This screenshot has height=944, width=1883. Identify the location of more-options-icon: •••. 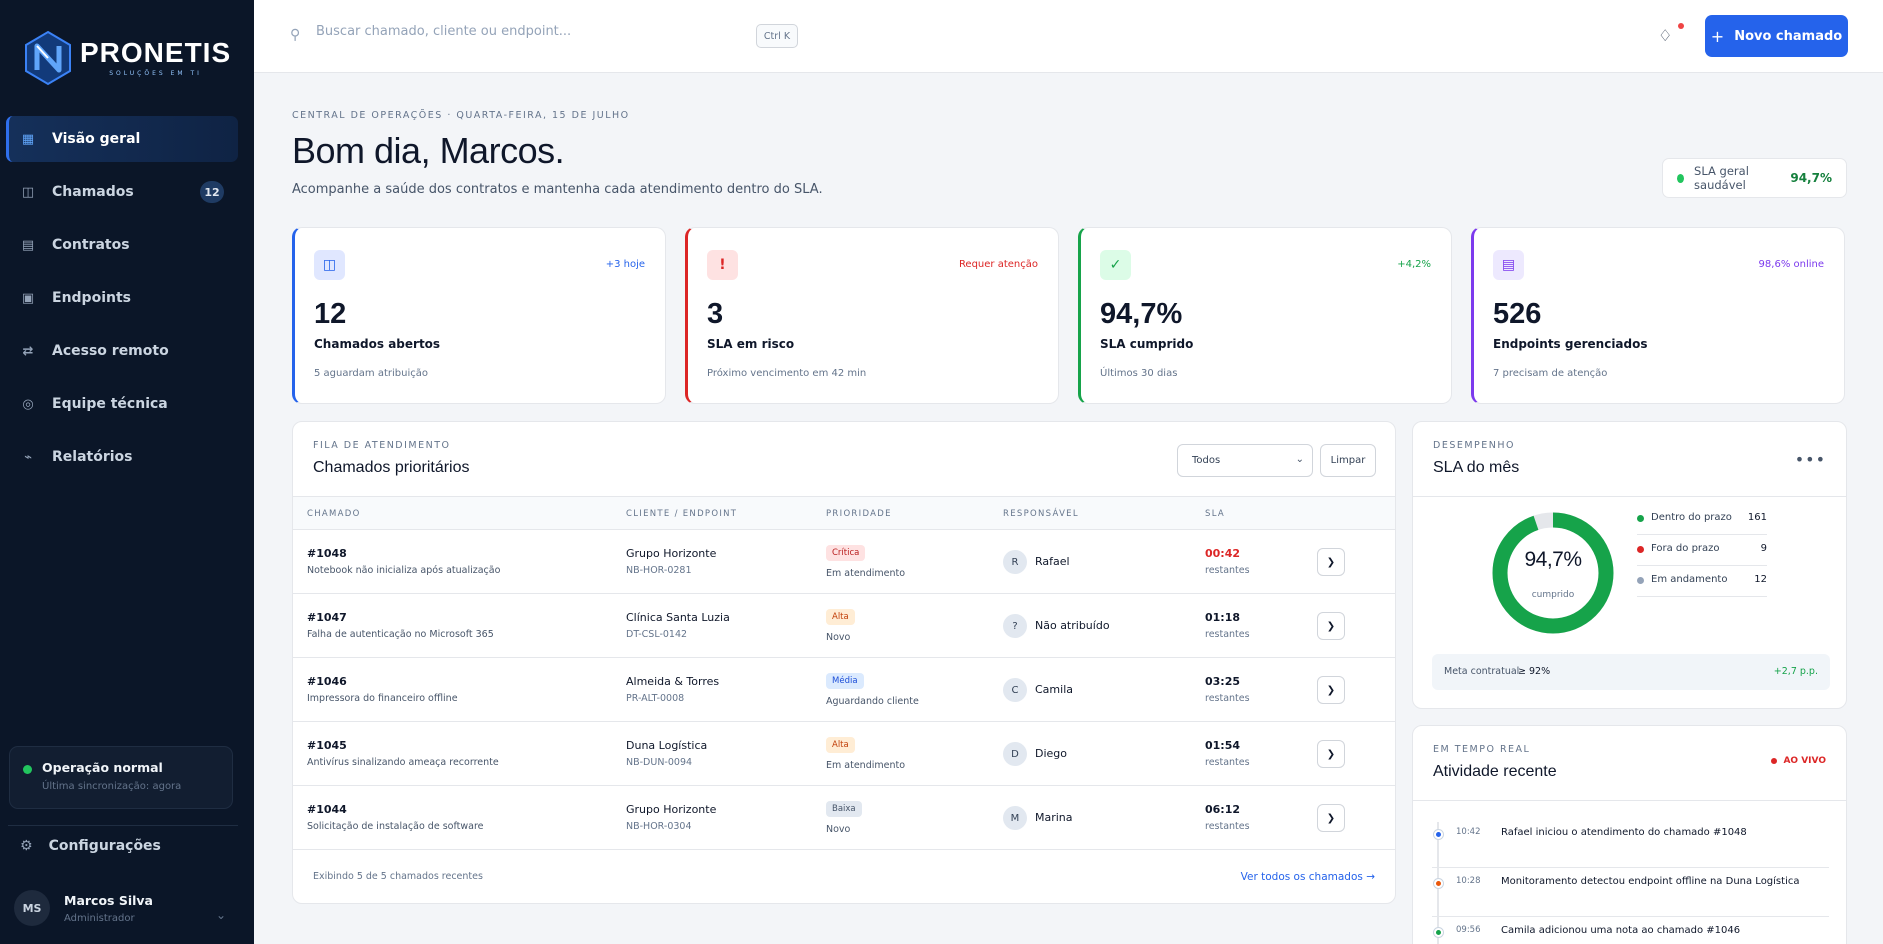
(1810, 459).